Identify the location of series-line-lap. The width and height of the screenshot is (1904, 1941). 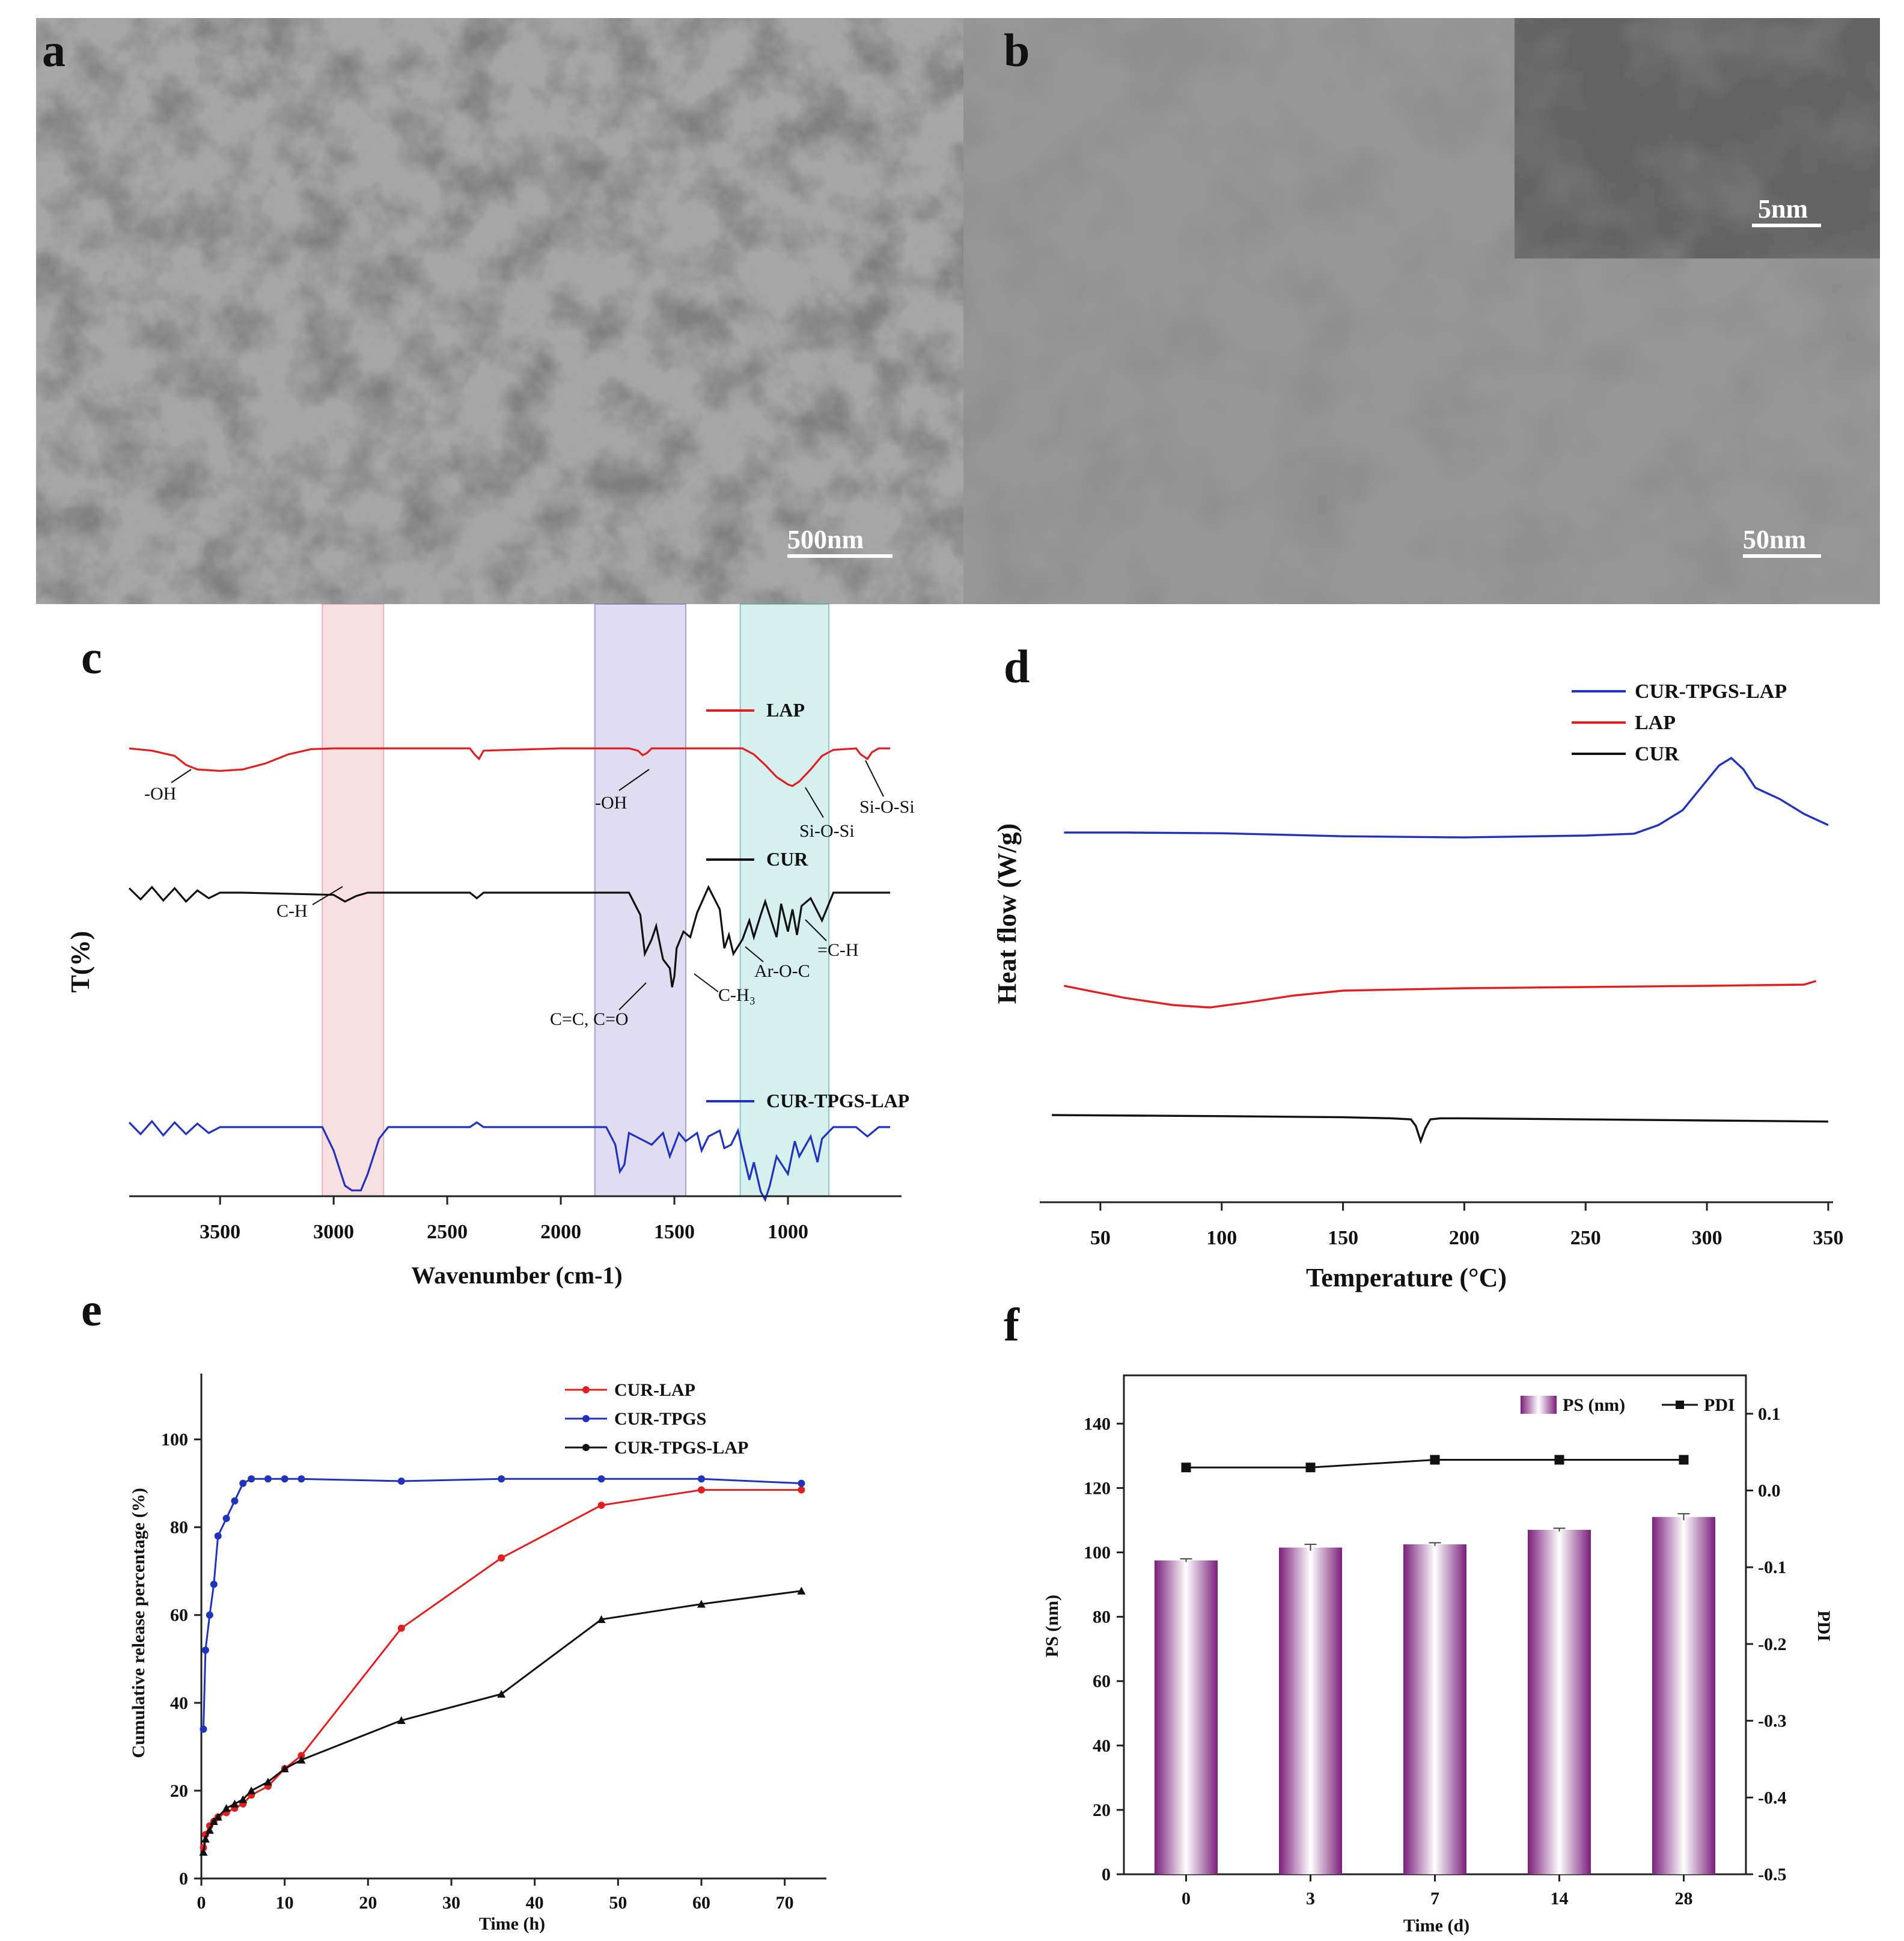
(510, 767).